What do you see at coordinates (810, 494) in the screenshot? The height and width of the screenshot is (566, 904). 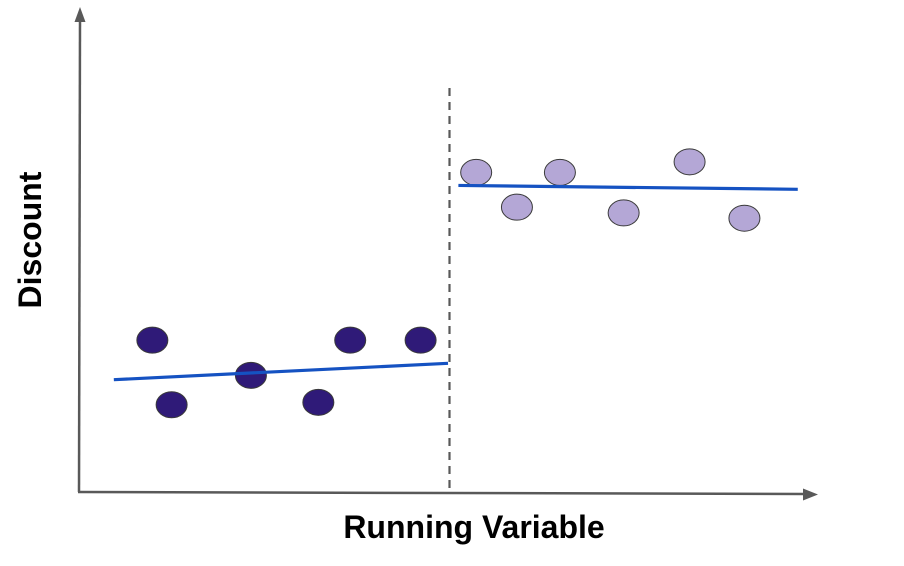 I see `x-axis-arrowhead` at bounding box center [810, 494].